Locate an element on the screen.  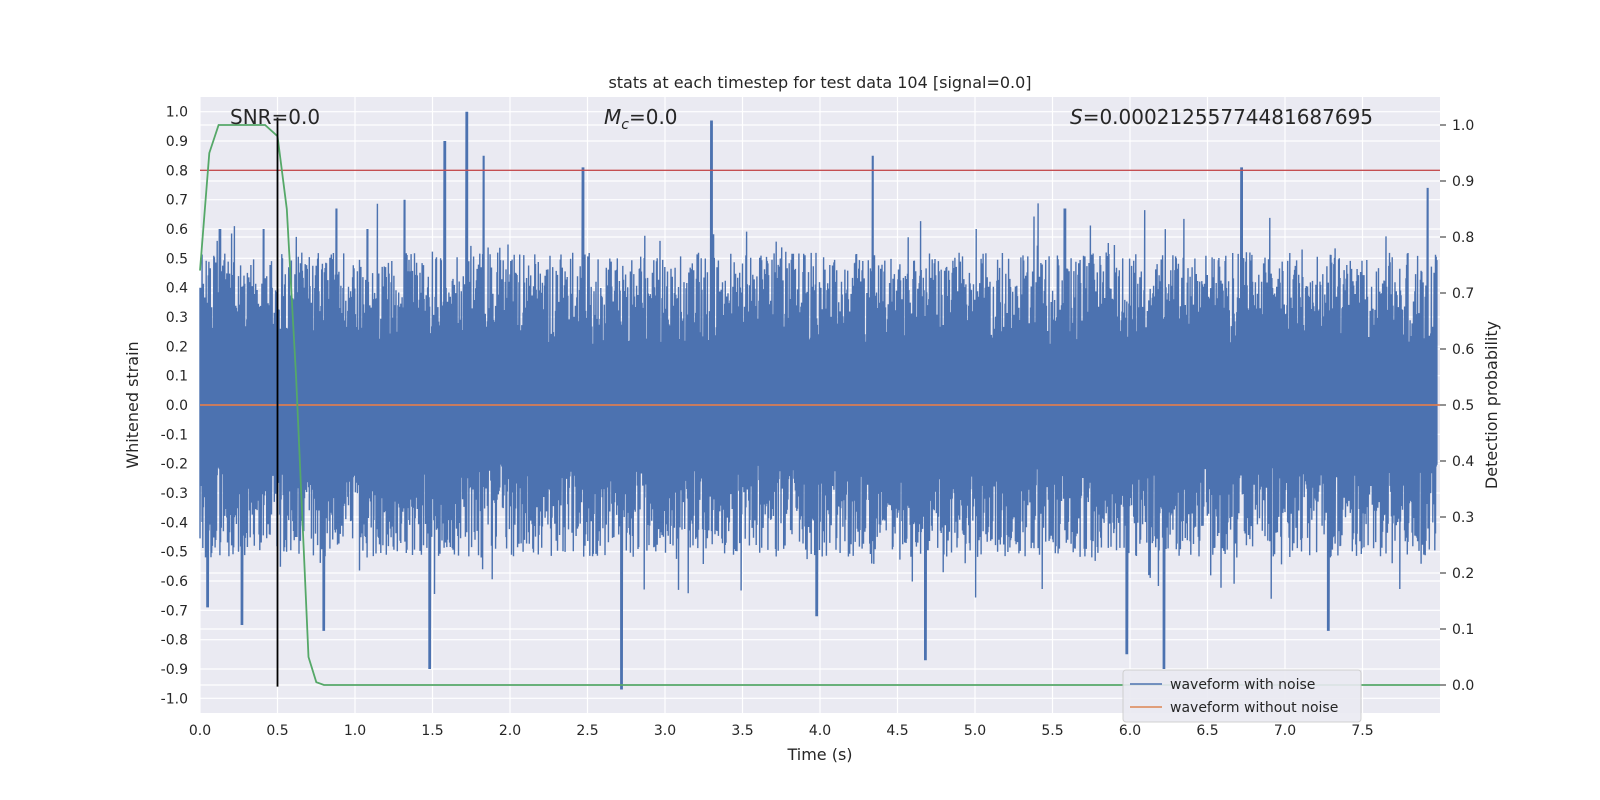
y-tick-label: -0.4 is located at coordinates (174, 523).